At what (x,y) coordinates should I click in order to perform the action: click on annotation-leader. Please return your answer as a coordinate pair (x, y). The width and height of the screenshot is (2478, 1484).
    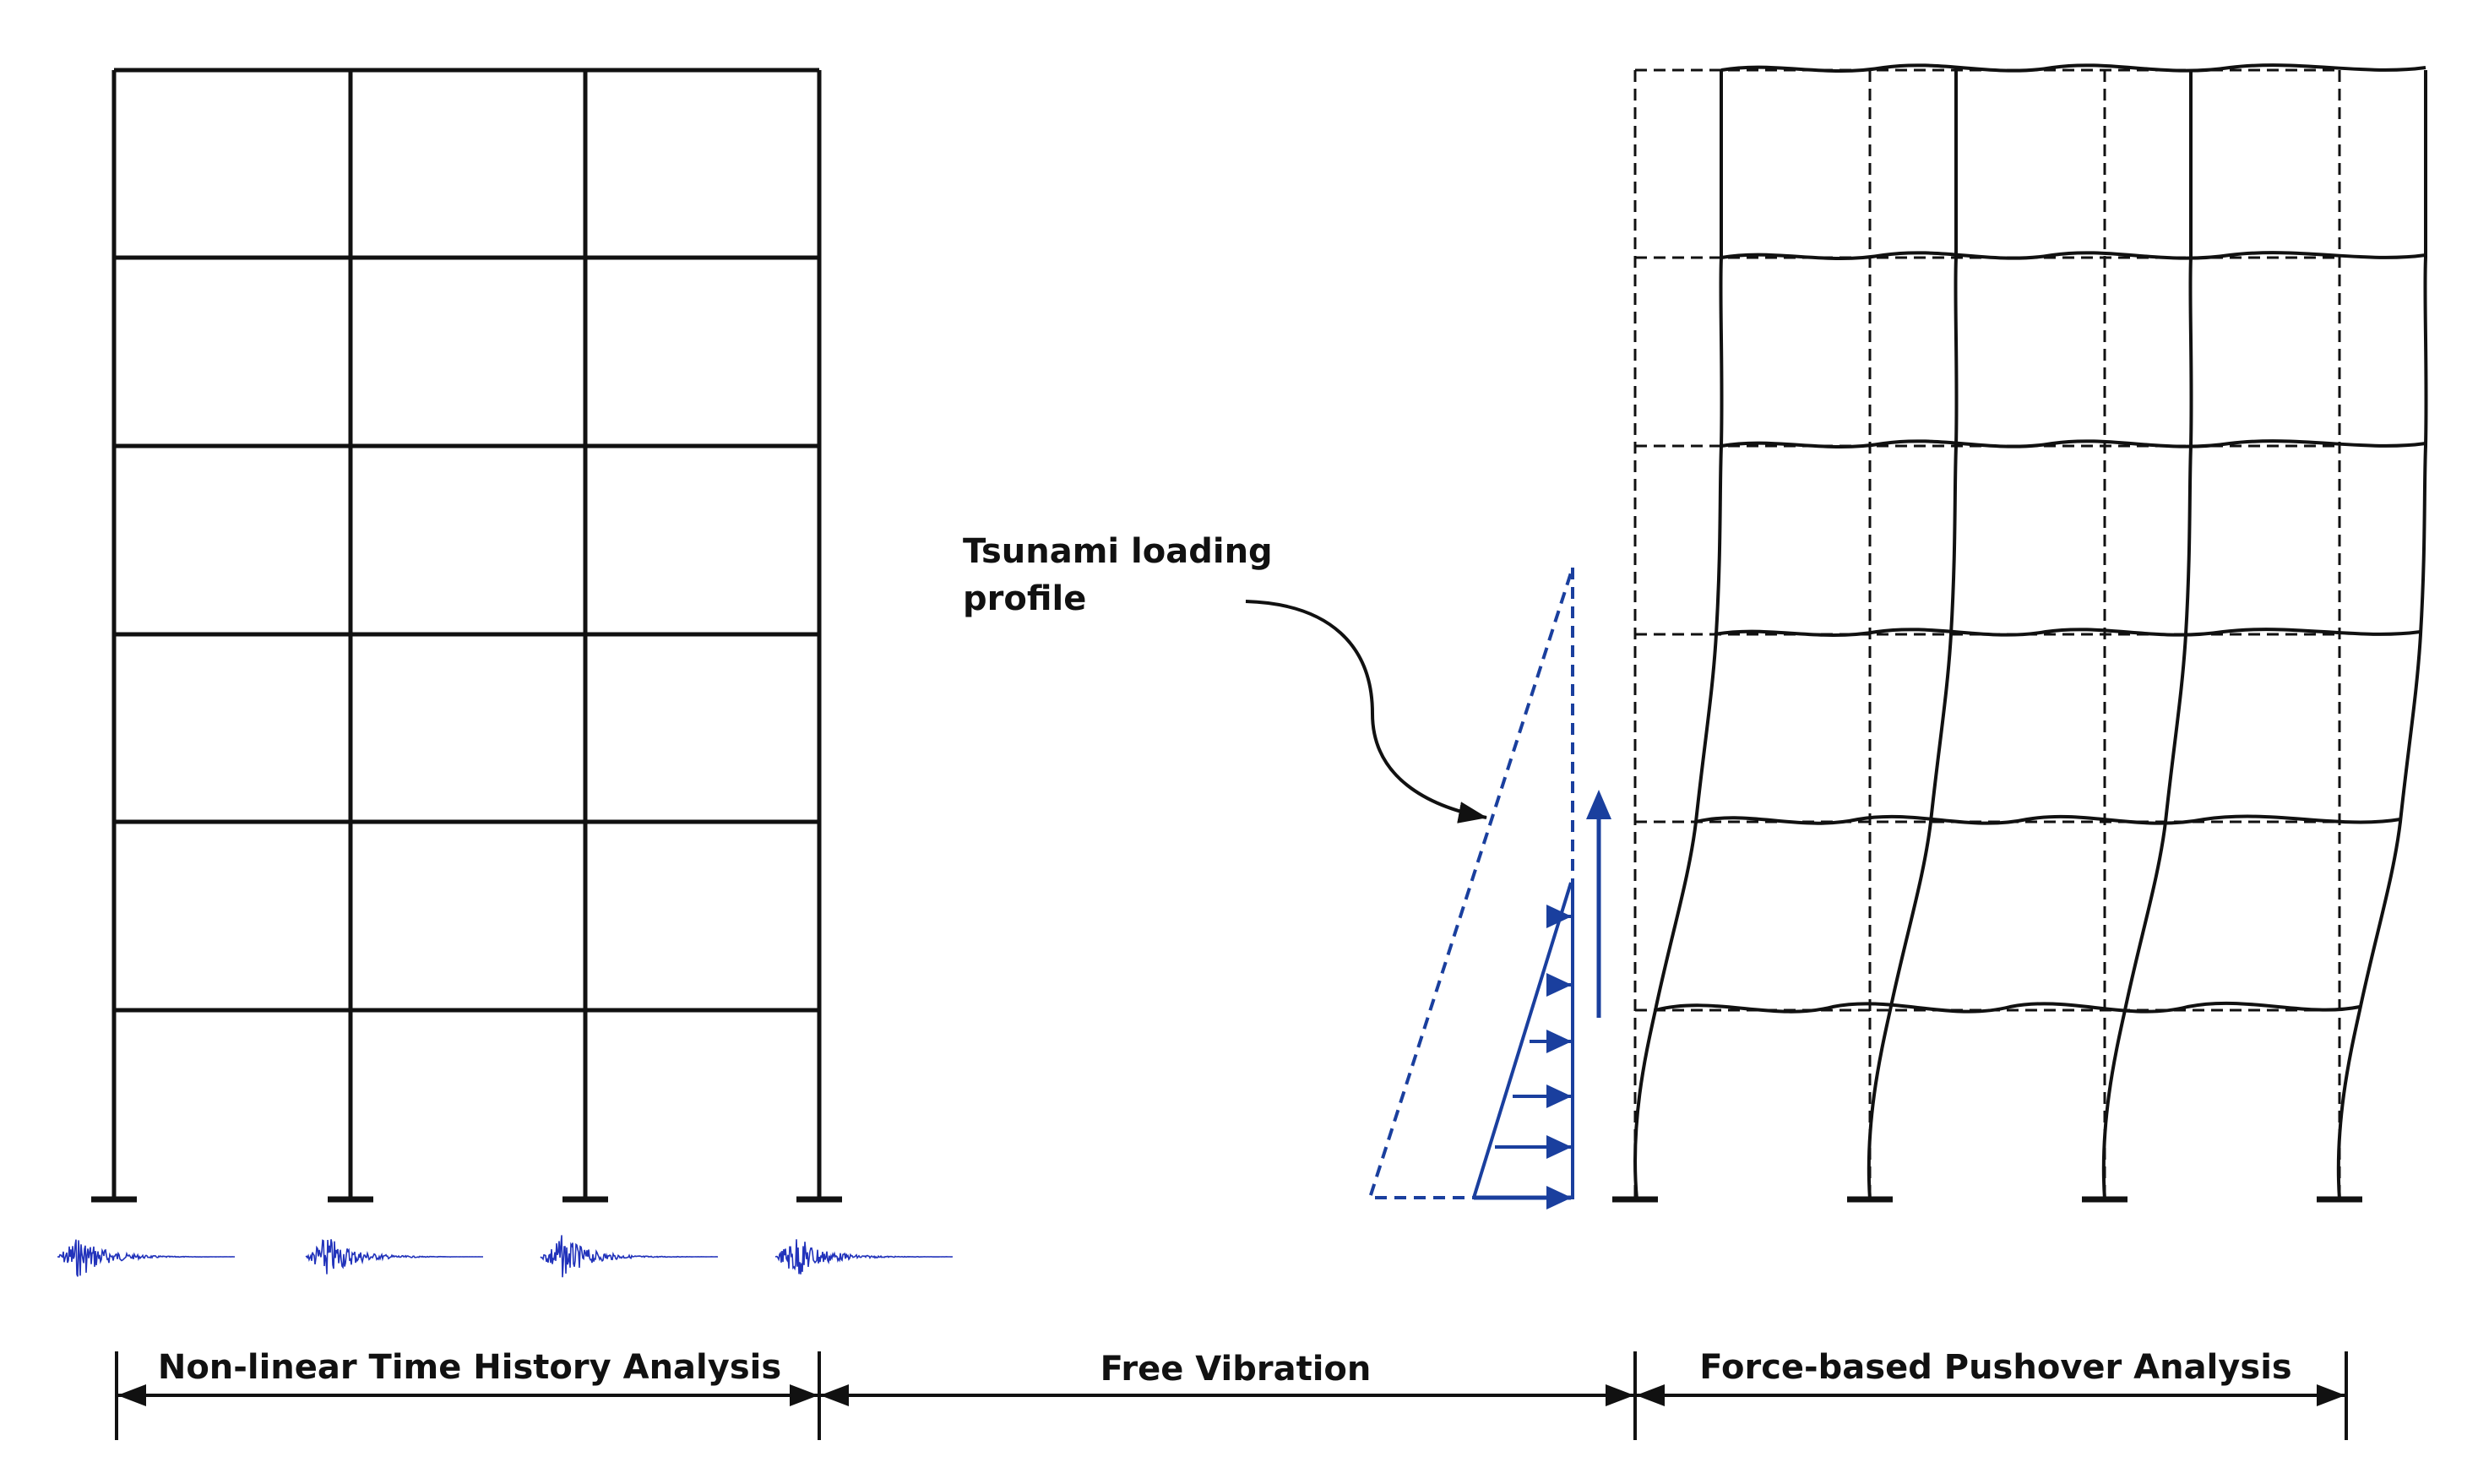
    Looking at the image, I should click on (1366, 712).